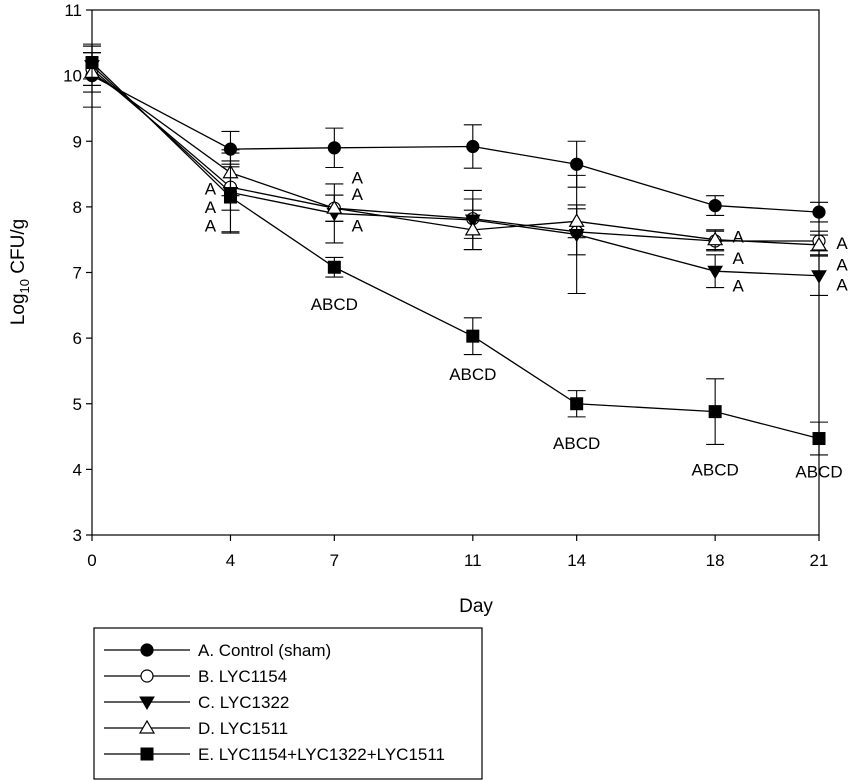 Image resolution: width=851 pixels, height=784 pixels. I want to click on x-tick-label: 11, so click(473, 560).